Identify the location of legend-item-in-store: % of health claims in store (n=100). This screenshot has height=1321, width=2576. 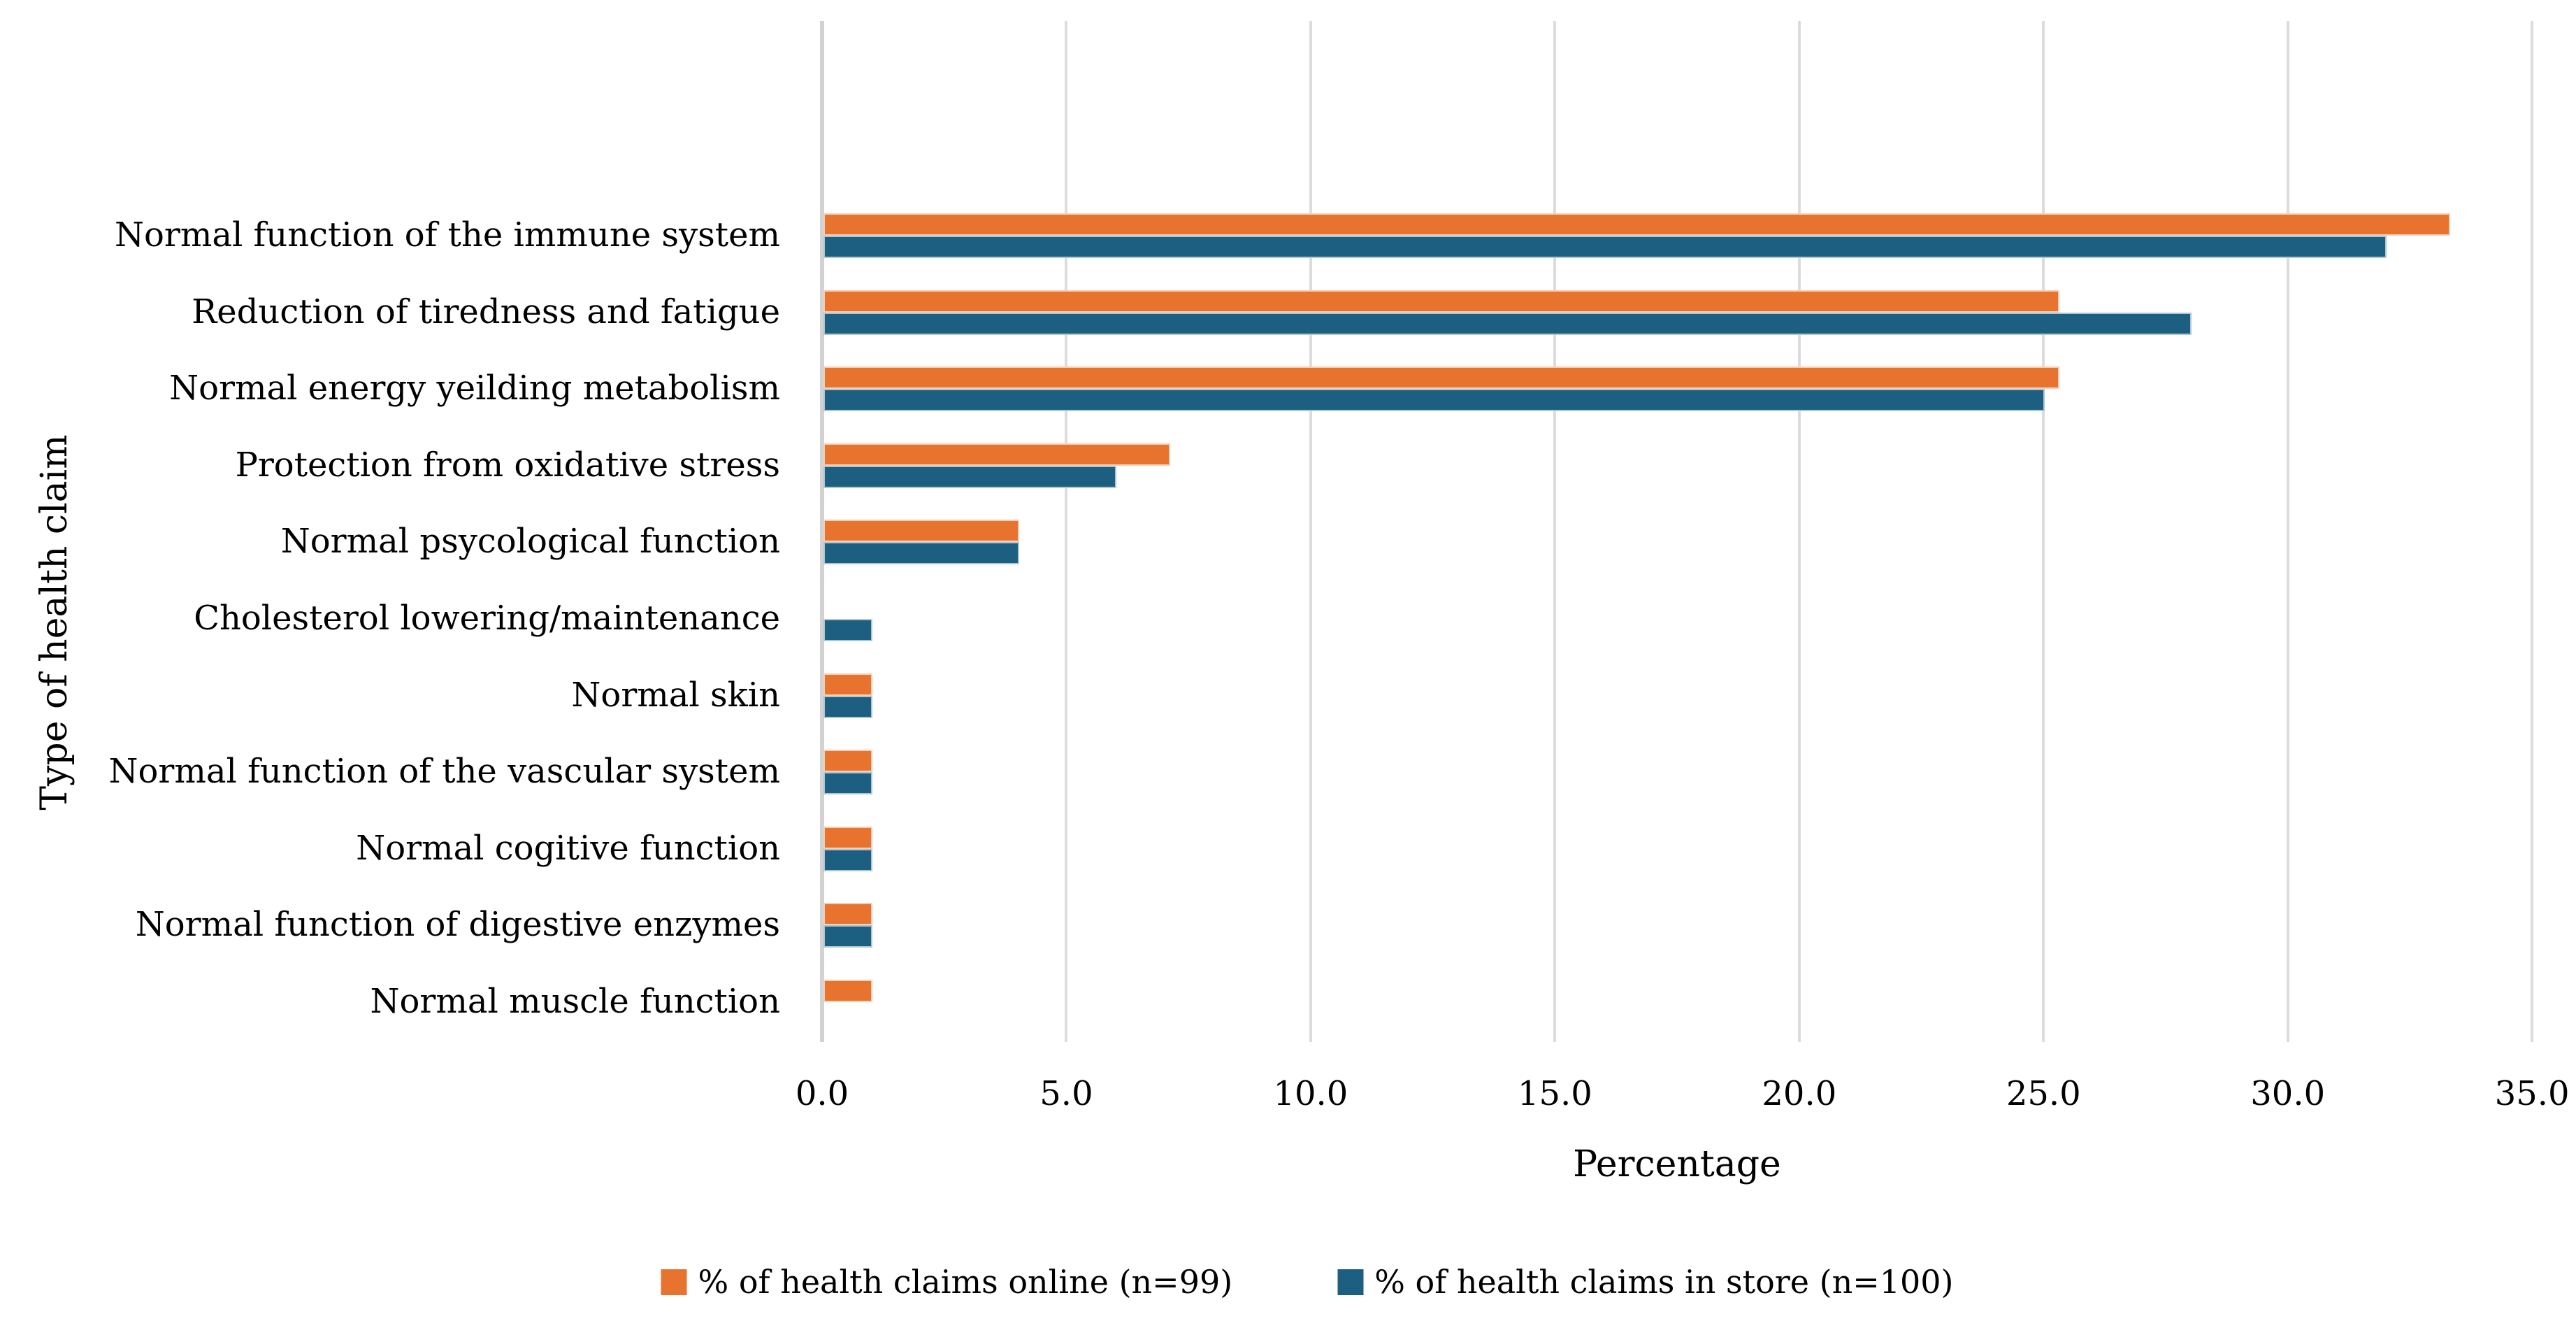
(1645, 1282).